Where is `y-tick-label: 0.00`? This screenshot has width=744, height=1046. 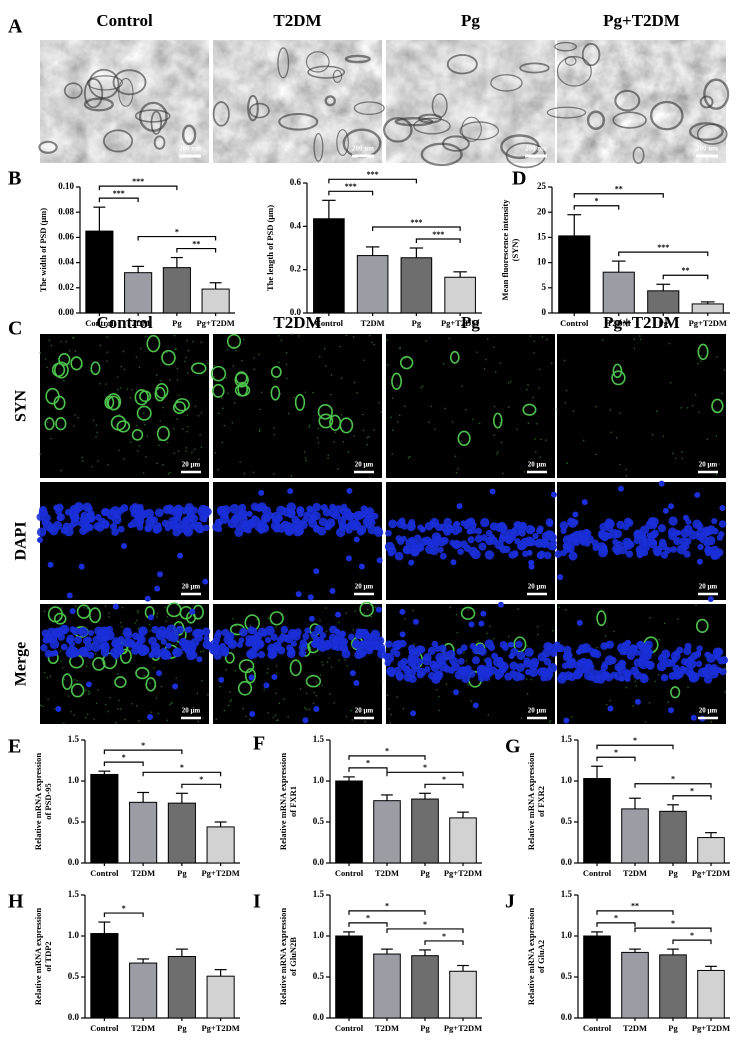
y-tick-label: 0.00 is located at coordinates (66, 312).